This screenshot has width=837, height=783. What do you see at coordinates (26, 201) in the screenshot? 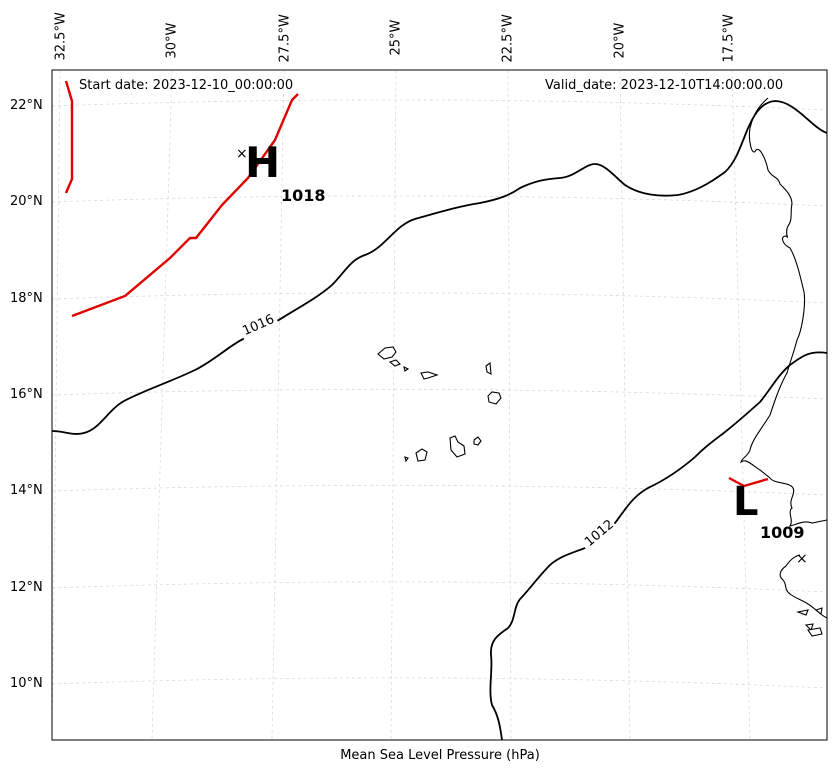
I see `lat-label: 20°N` at bounding box center [26, 201].